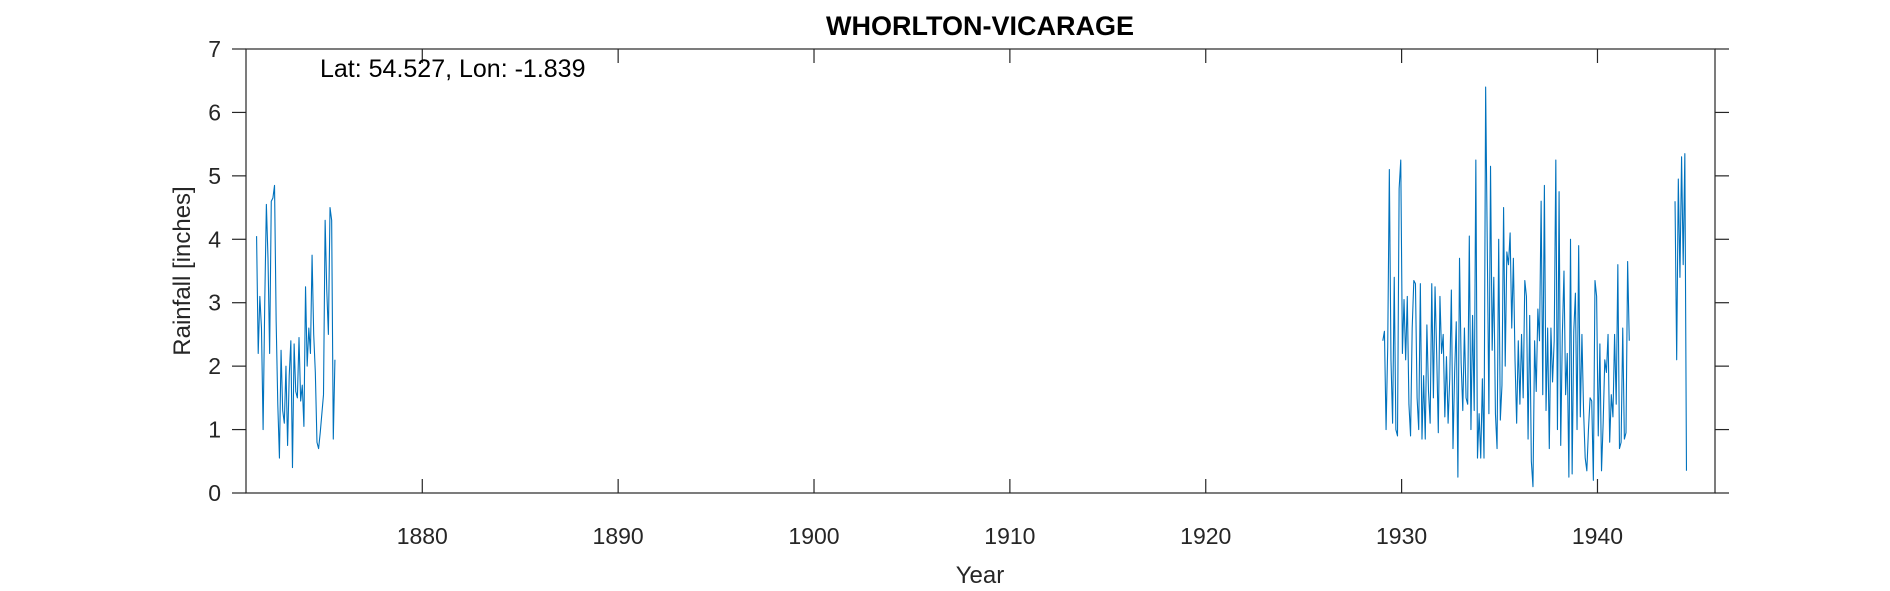 This screenshot has width=1890, height=591. What do you see at coordinates (214, 239) in the screenshot?
I see `y-tick-label: 4` at bounding box center [214, 239].